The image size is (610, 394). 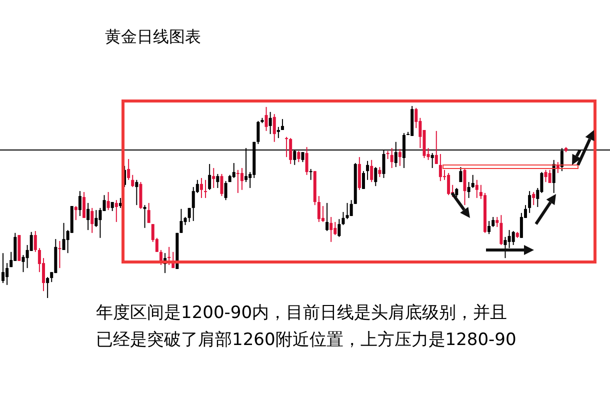 What do you see at coordinates (306, 340) in the screenshot?
I see `text: 已经是突破了肩部1260附近位置，上方压力是1280-90` at bounding box center [306, 340].